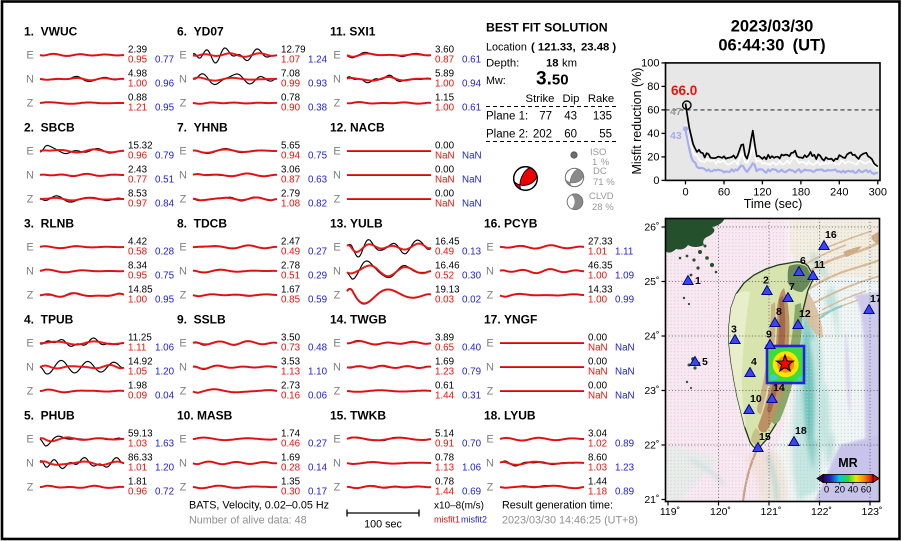  What do you see at coordinates (165, 396) in the screenshot?
I see `svg-text: 0.04` at bounding box center [165, 396].